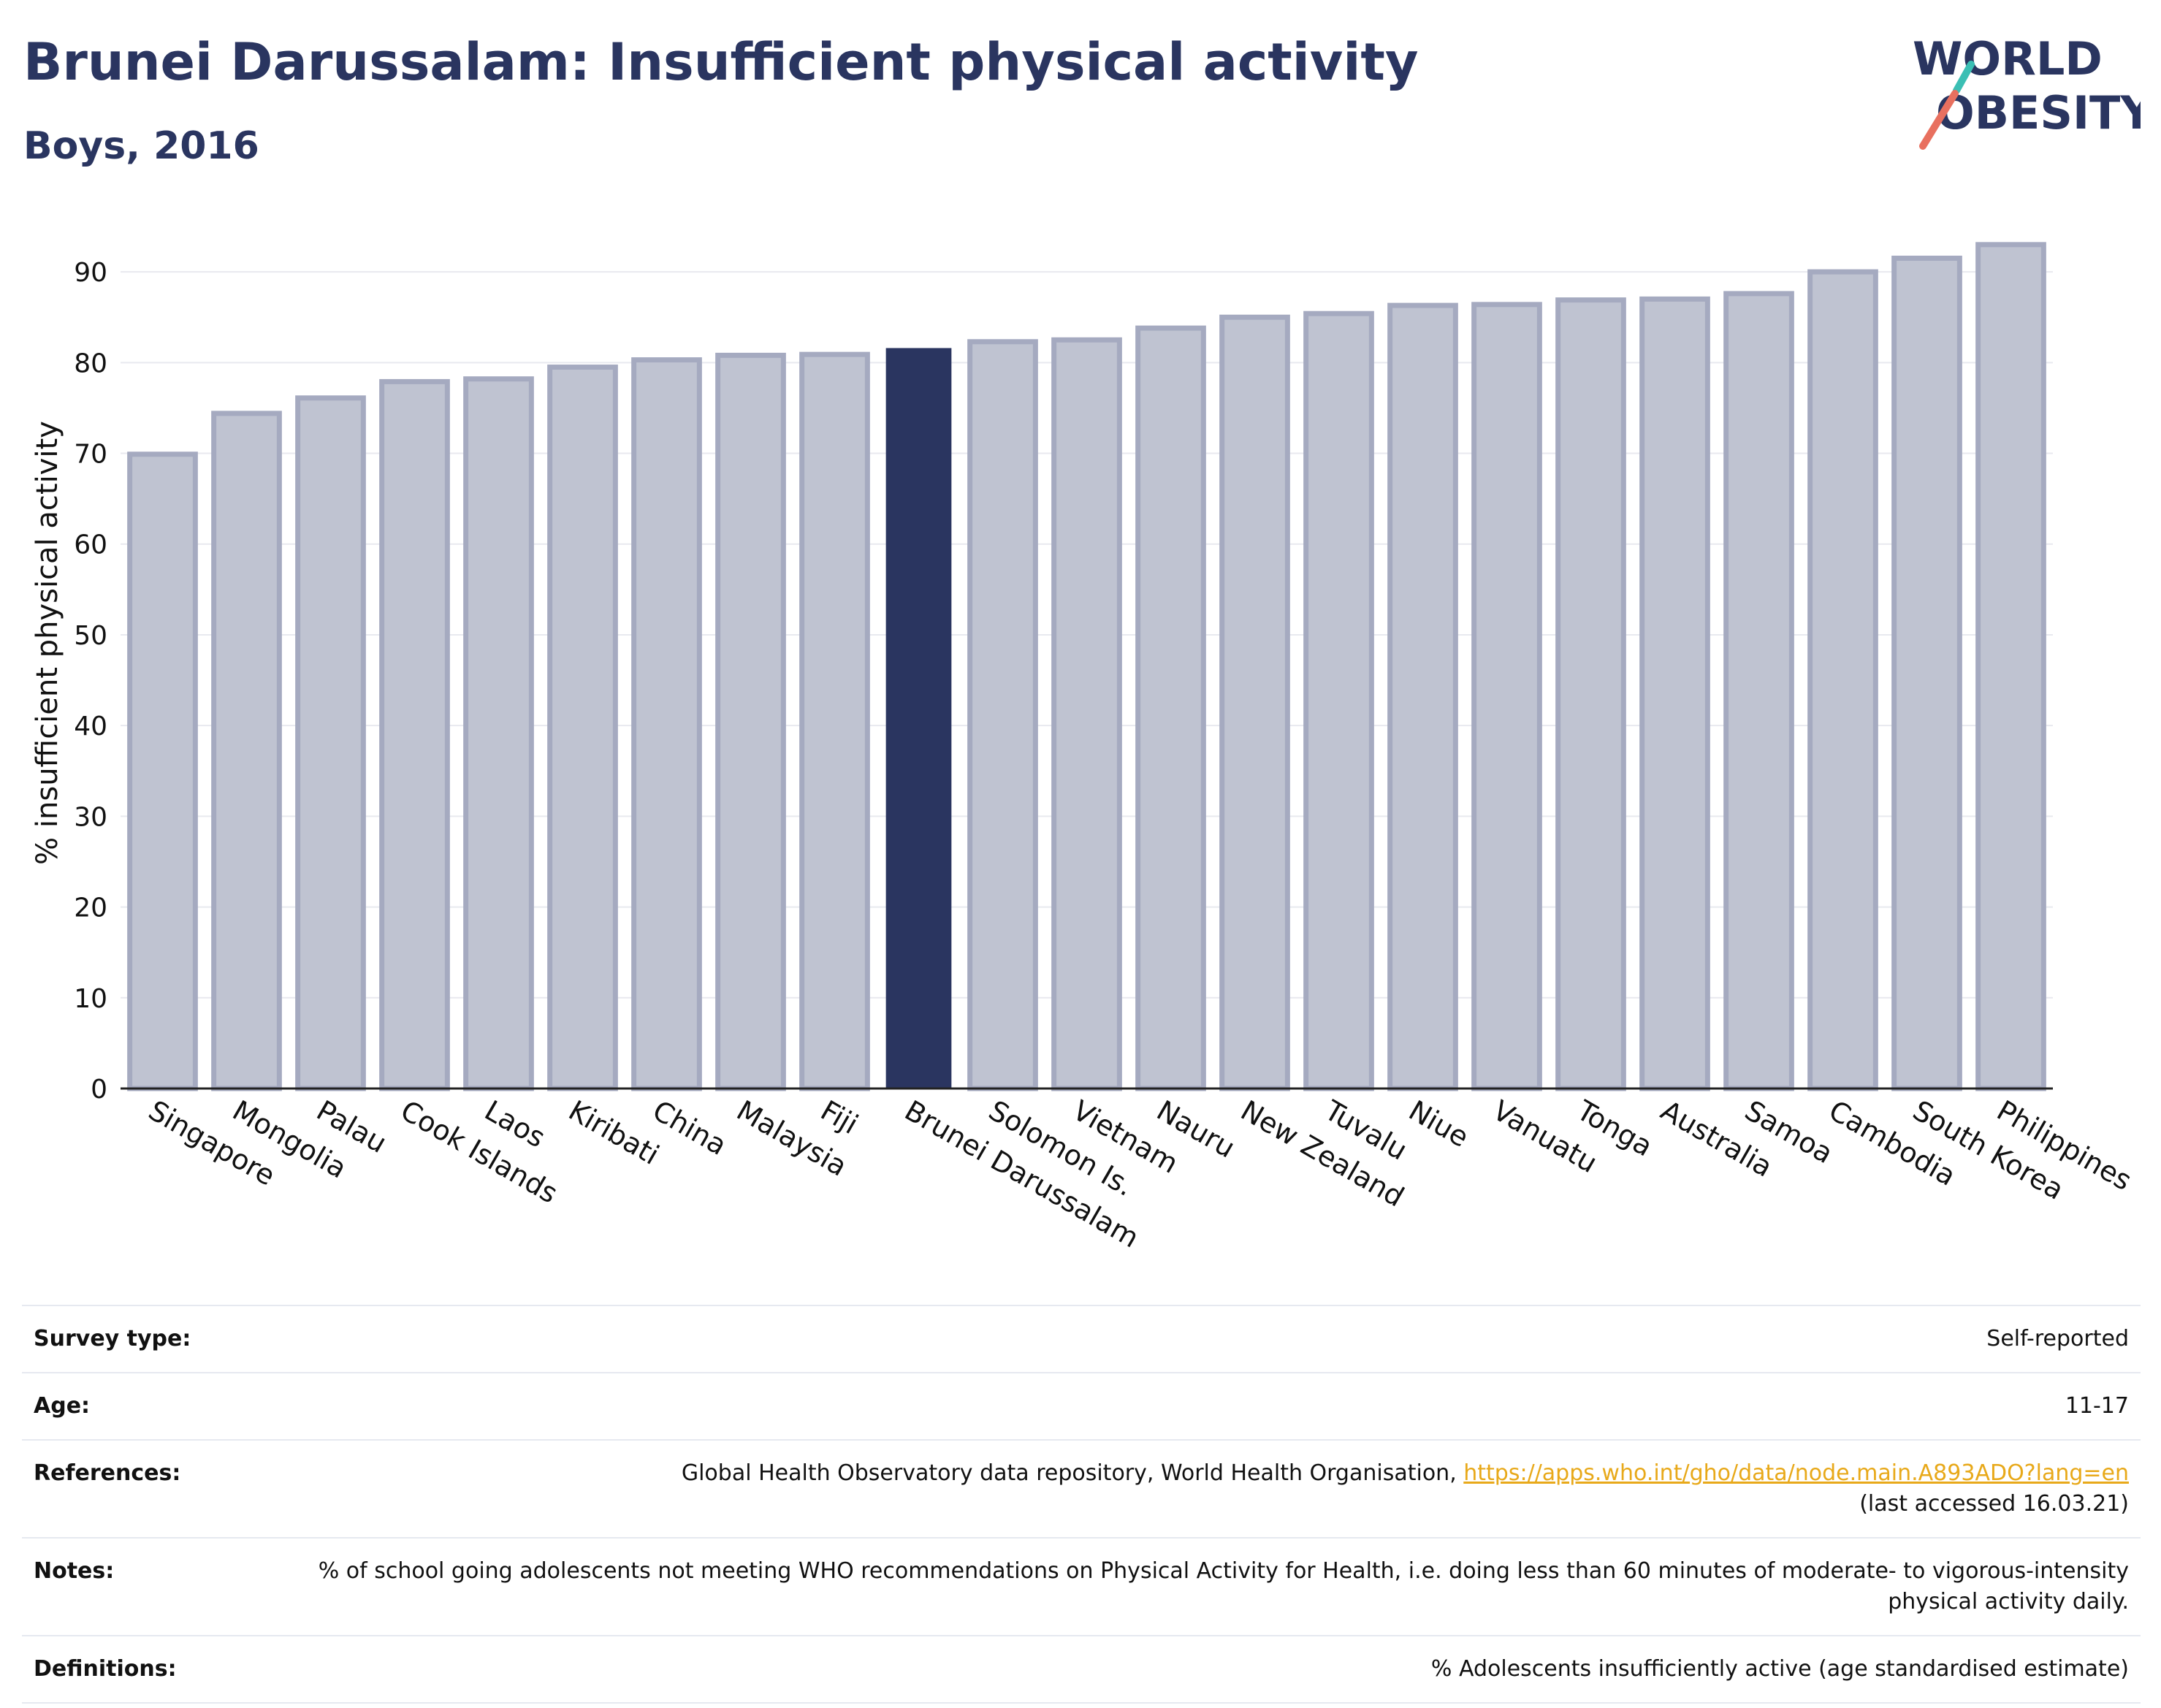 This screenshot has height=1708, width=2161. I want to click on x-tick-label: China, so click(690, 1128).